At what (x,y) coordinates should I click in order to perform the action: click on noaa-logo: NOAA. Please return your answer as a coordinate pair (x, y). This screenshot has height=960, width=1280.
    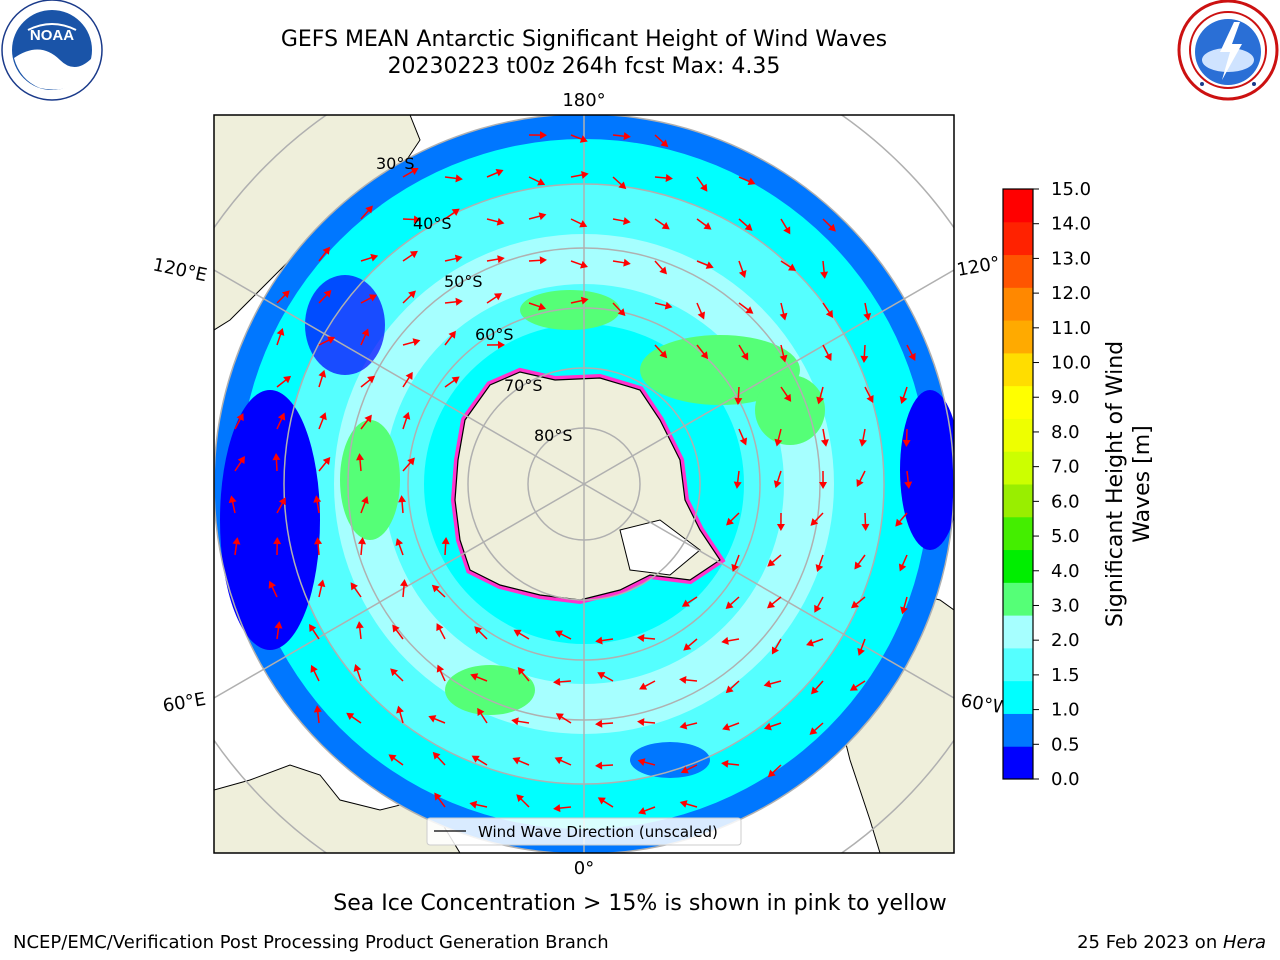
    Looking at the image, I should click on (52, 50).